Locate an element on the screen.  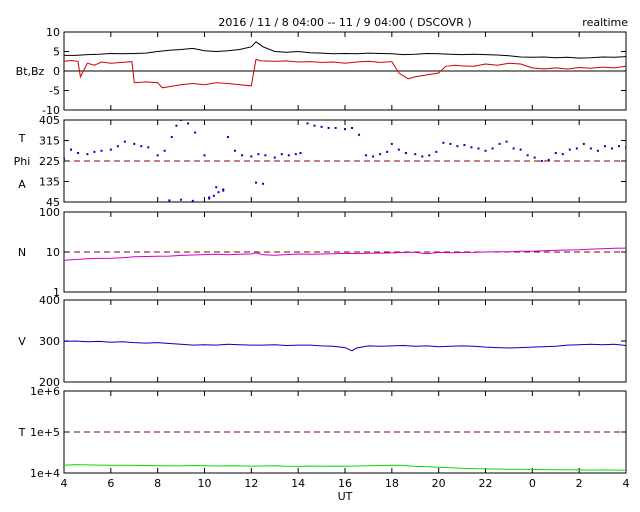
x-tick-label: 2 is located at coordinates (579, 483).